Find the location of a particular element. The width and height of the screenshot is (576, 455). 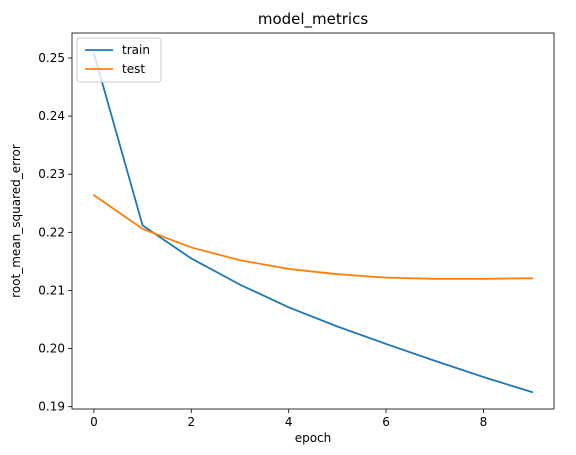

y-tick-label: 0.19 is located at coordinates (51, 407).